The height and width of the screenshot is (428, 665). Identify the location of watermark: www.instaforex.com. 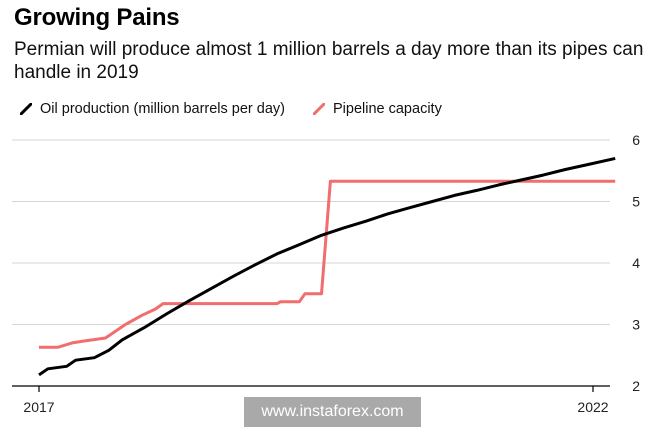
(332, 412).